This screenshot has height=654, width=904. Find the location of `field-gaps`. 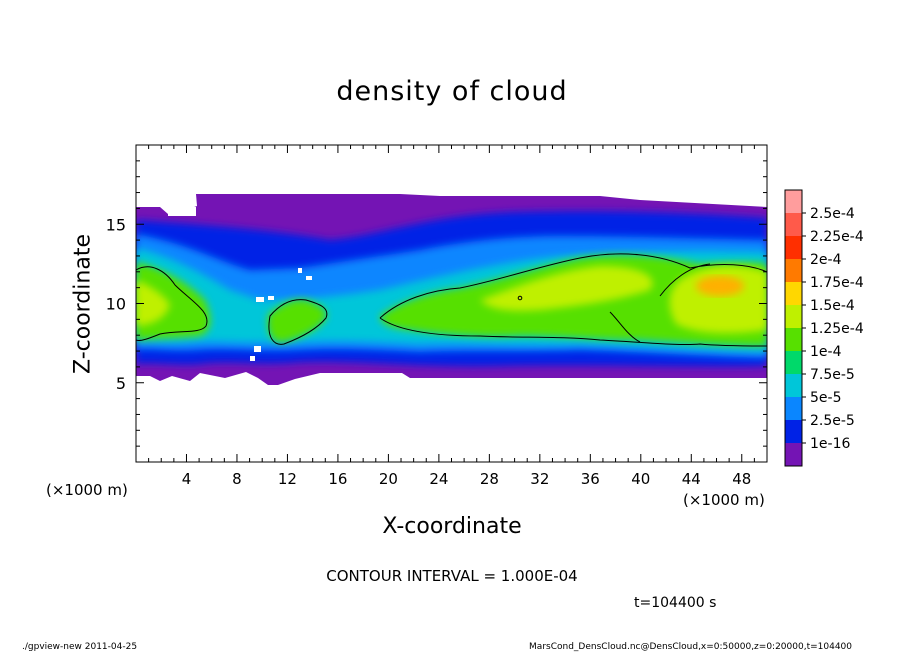

field-gaps is located at coordinates (240, 284).